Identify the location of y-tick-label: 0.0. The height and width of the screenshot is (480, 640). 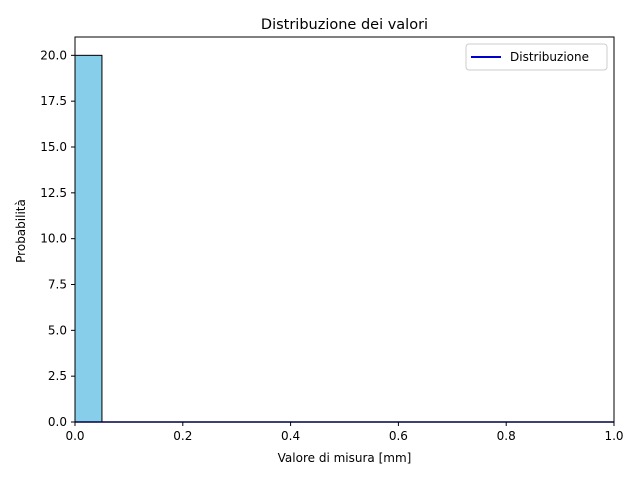
(57, 422).